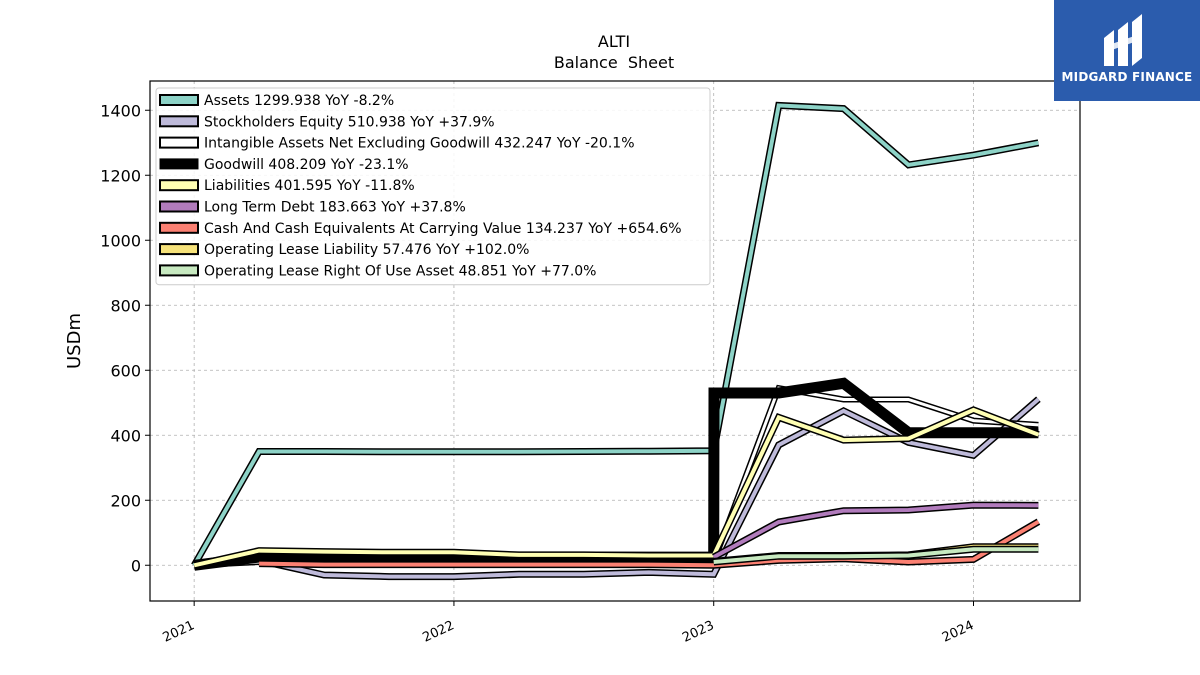  What do you see at coordinates (614, 41) in the screenshot?
I see `chart-title: ALTI` at bounding box center [614, 41].